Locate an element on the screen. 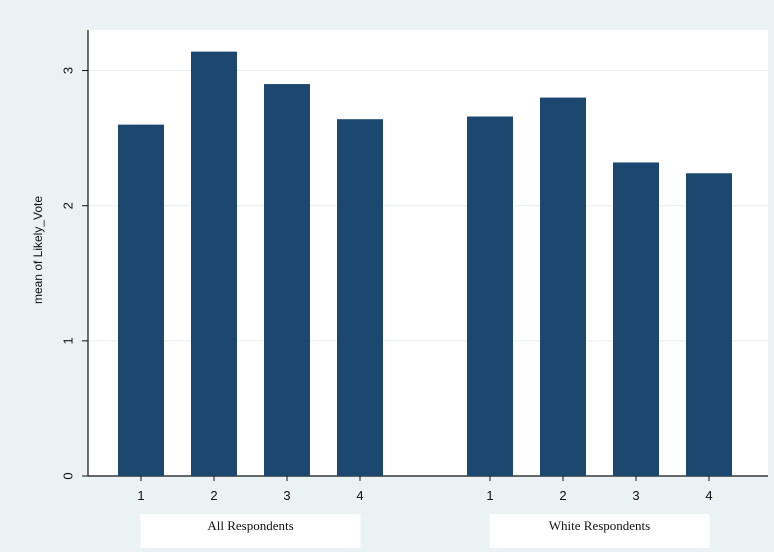 The height and width of the screenshot is (552, 774). group-label: All Respondents is located at coordinates (250, 525).